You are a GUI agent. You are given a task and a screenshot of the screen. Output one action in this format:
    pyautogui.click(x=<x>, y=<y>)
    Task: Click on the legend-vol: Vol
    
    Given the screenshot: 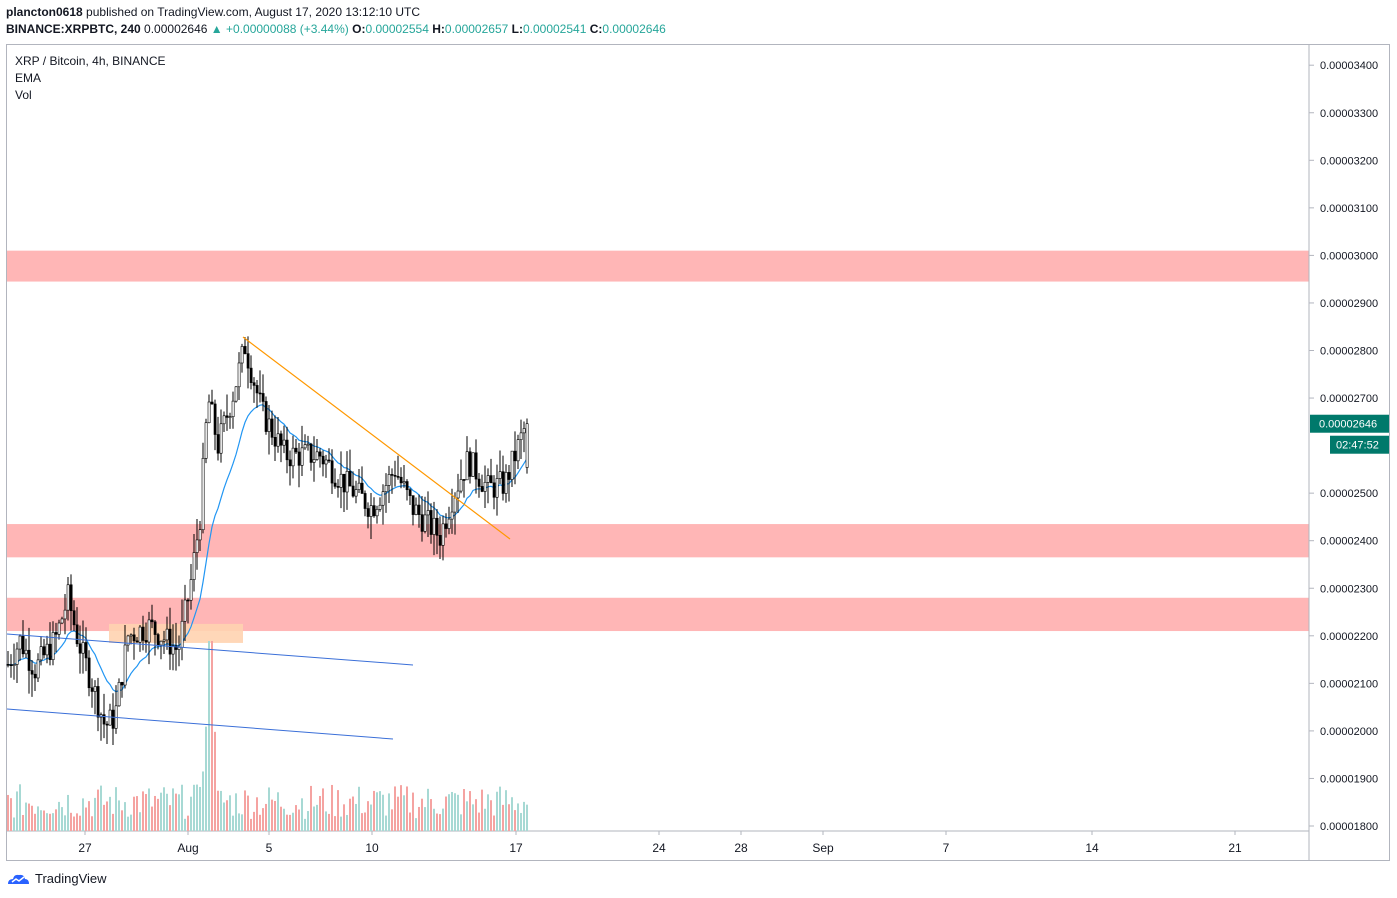 What is the action you would take?
    pyautogui.click(x=23, y=95)
    